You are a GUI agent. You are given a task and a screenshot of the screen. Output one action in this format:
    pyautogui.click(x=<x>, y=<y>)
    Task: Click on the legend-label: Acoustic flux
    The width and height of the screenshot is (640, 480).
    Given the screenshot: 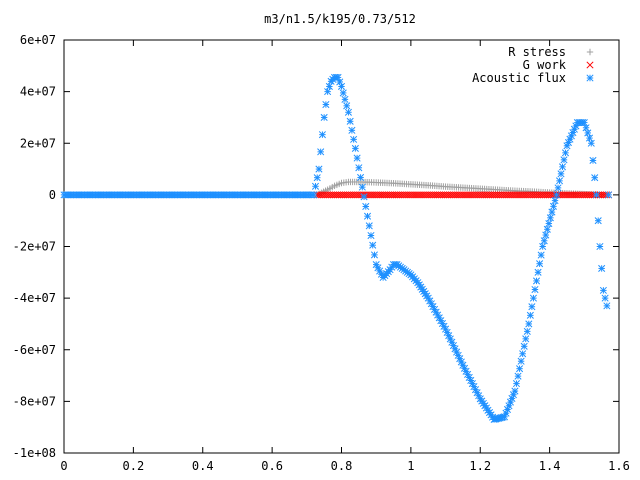 What is the action you would take?
    pyautogui.click(x=519, y=78)
    